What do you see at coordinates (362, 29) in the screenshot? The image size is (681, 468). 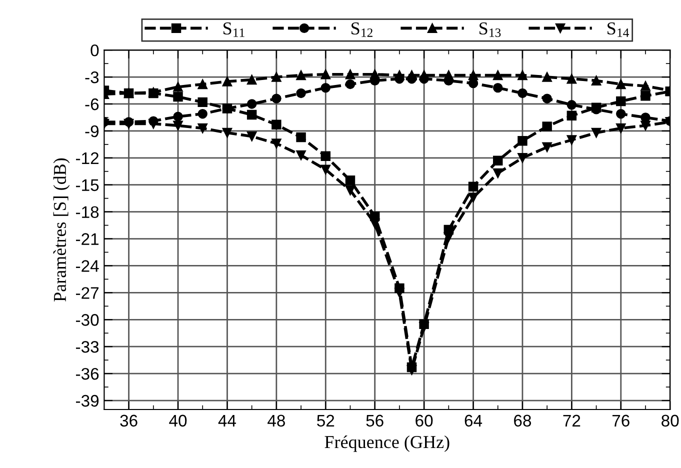 I see `legend-label: S$_{12}$` at bounding box center [362, 29].